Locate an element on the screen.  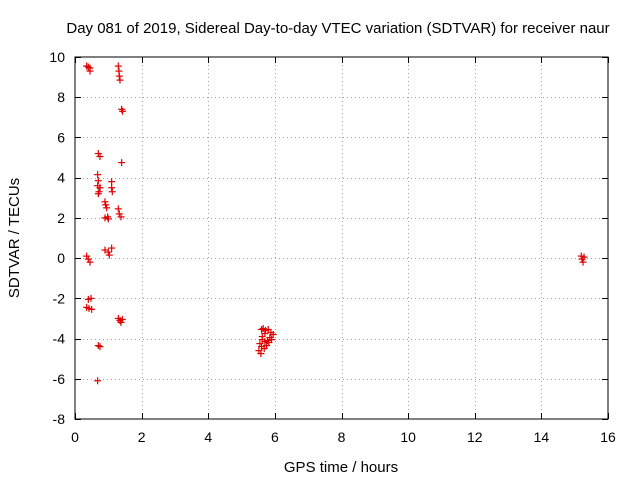
x-tick-label: 16 is located at coordinates (608, 437).